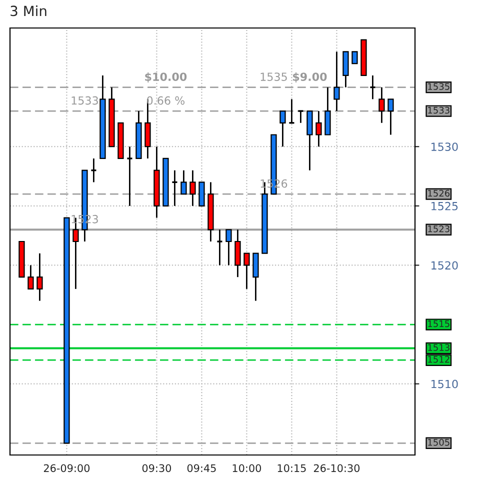  I want to click on annotation: 0.66 %, so click(165, 100).